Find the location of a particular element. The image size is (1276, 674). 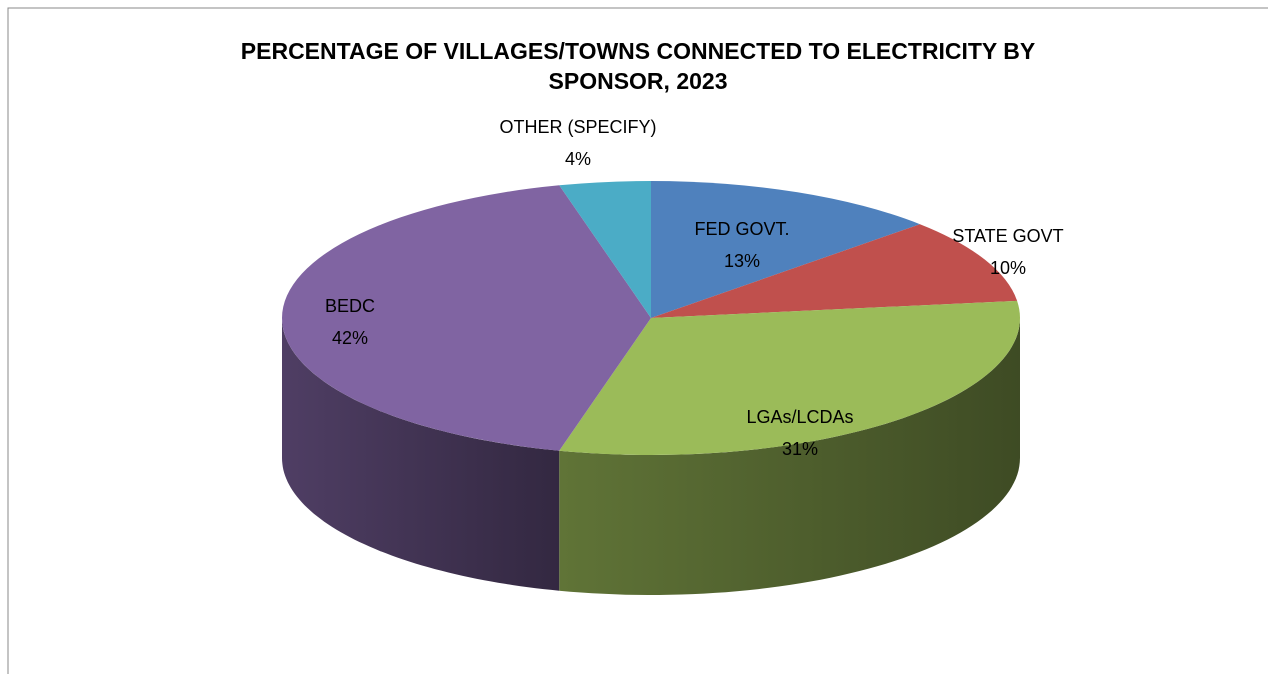

slice-value-label: 42% is located at coordinates (350, 338).